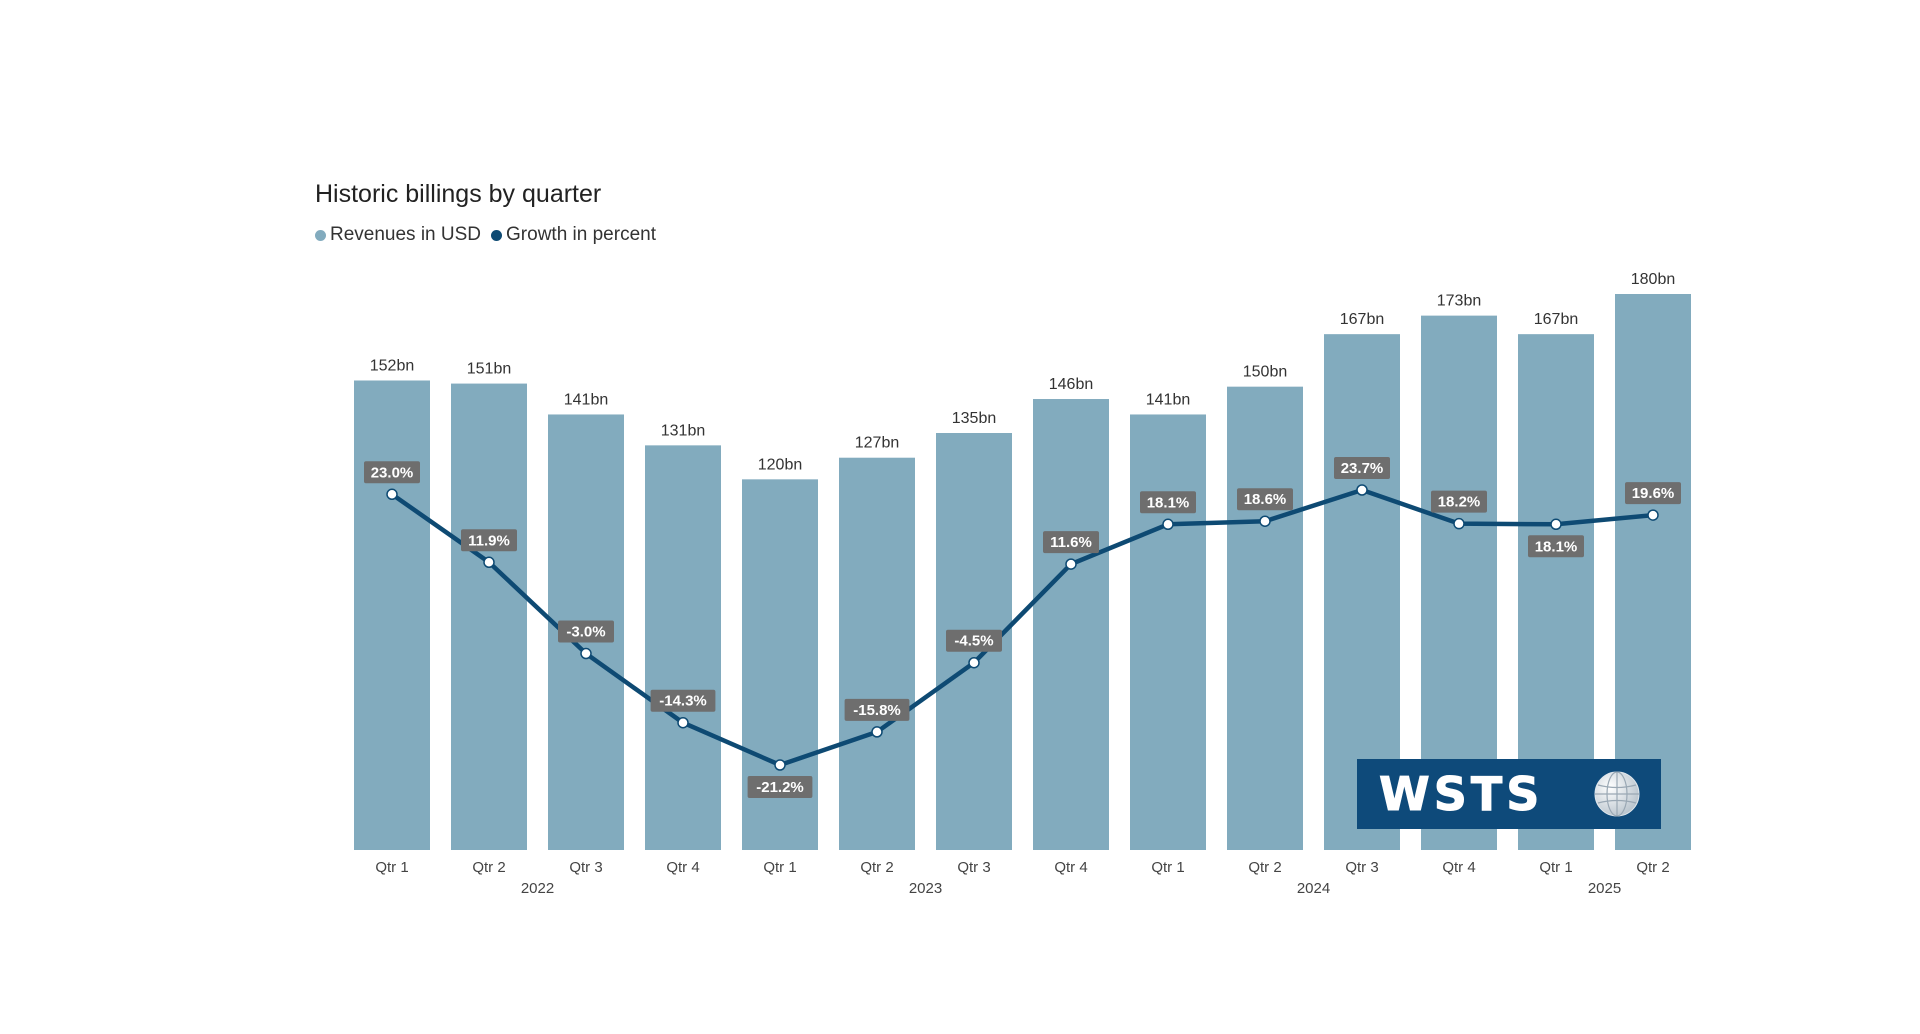 The width and height of the screenshot is (1920, 1034). Describe the element at coordinates (1265, 372) in the screenshot. I see `revenue-bar-label: 150bn` at that location.